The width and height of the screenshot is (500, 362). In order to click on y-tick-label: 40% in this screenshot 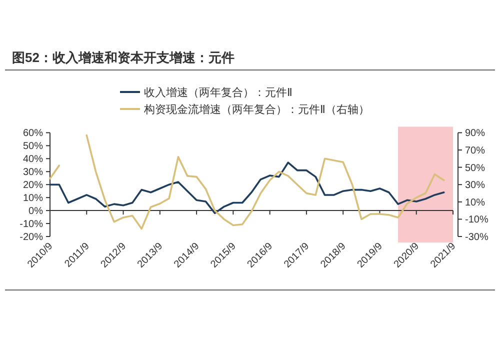, I will do `click(33, 160)`.